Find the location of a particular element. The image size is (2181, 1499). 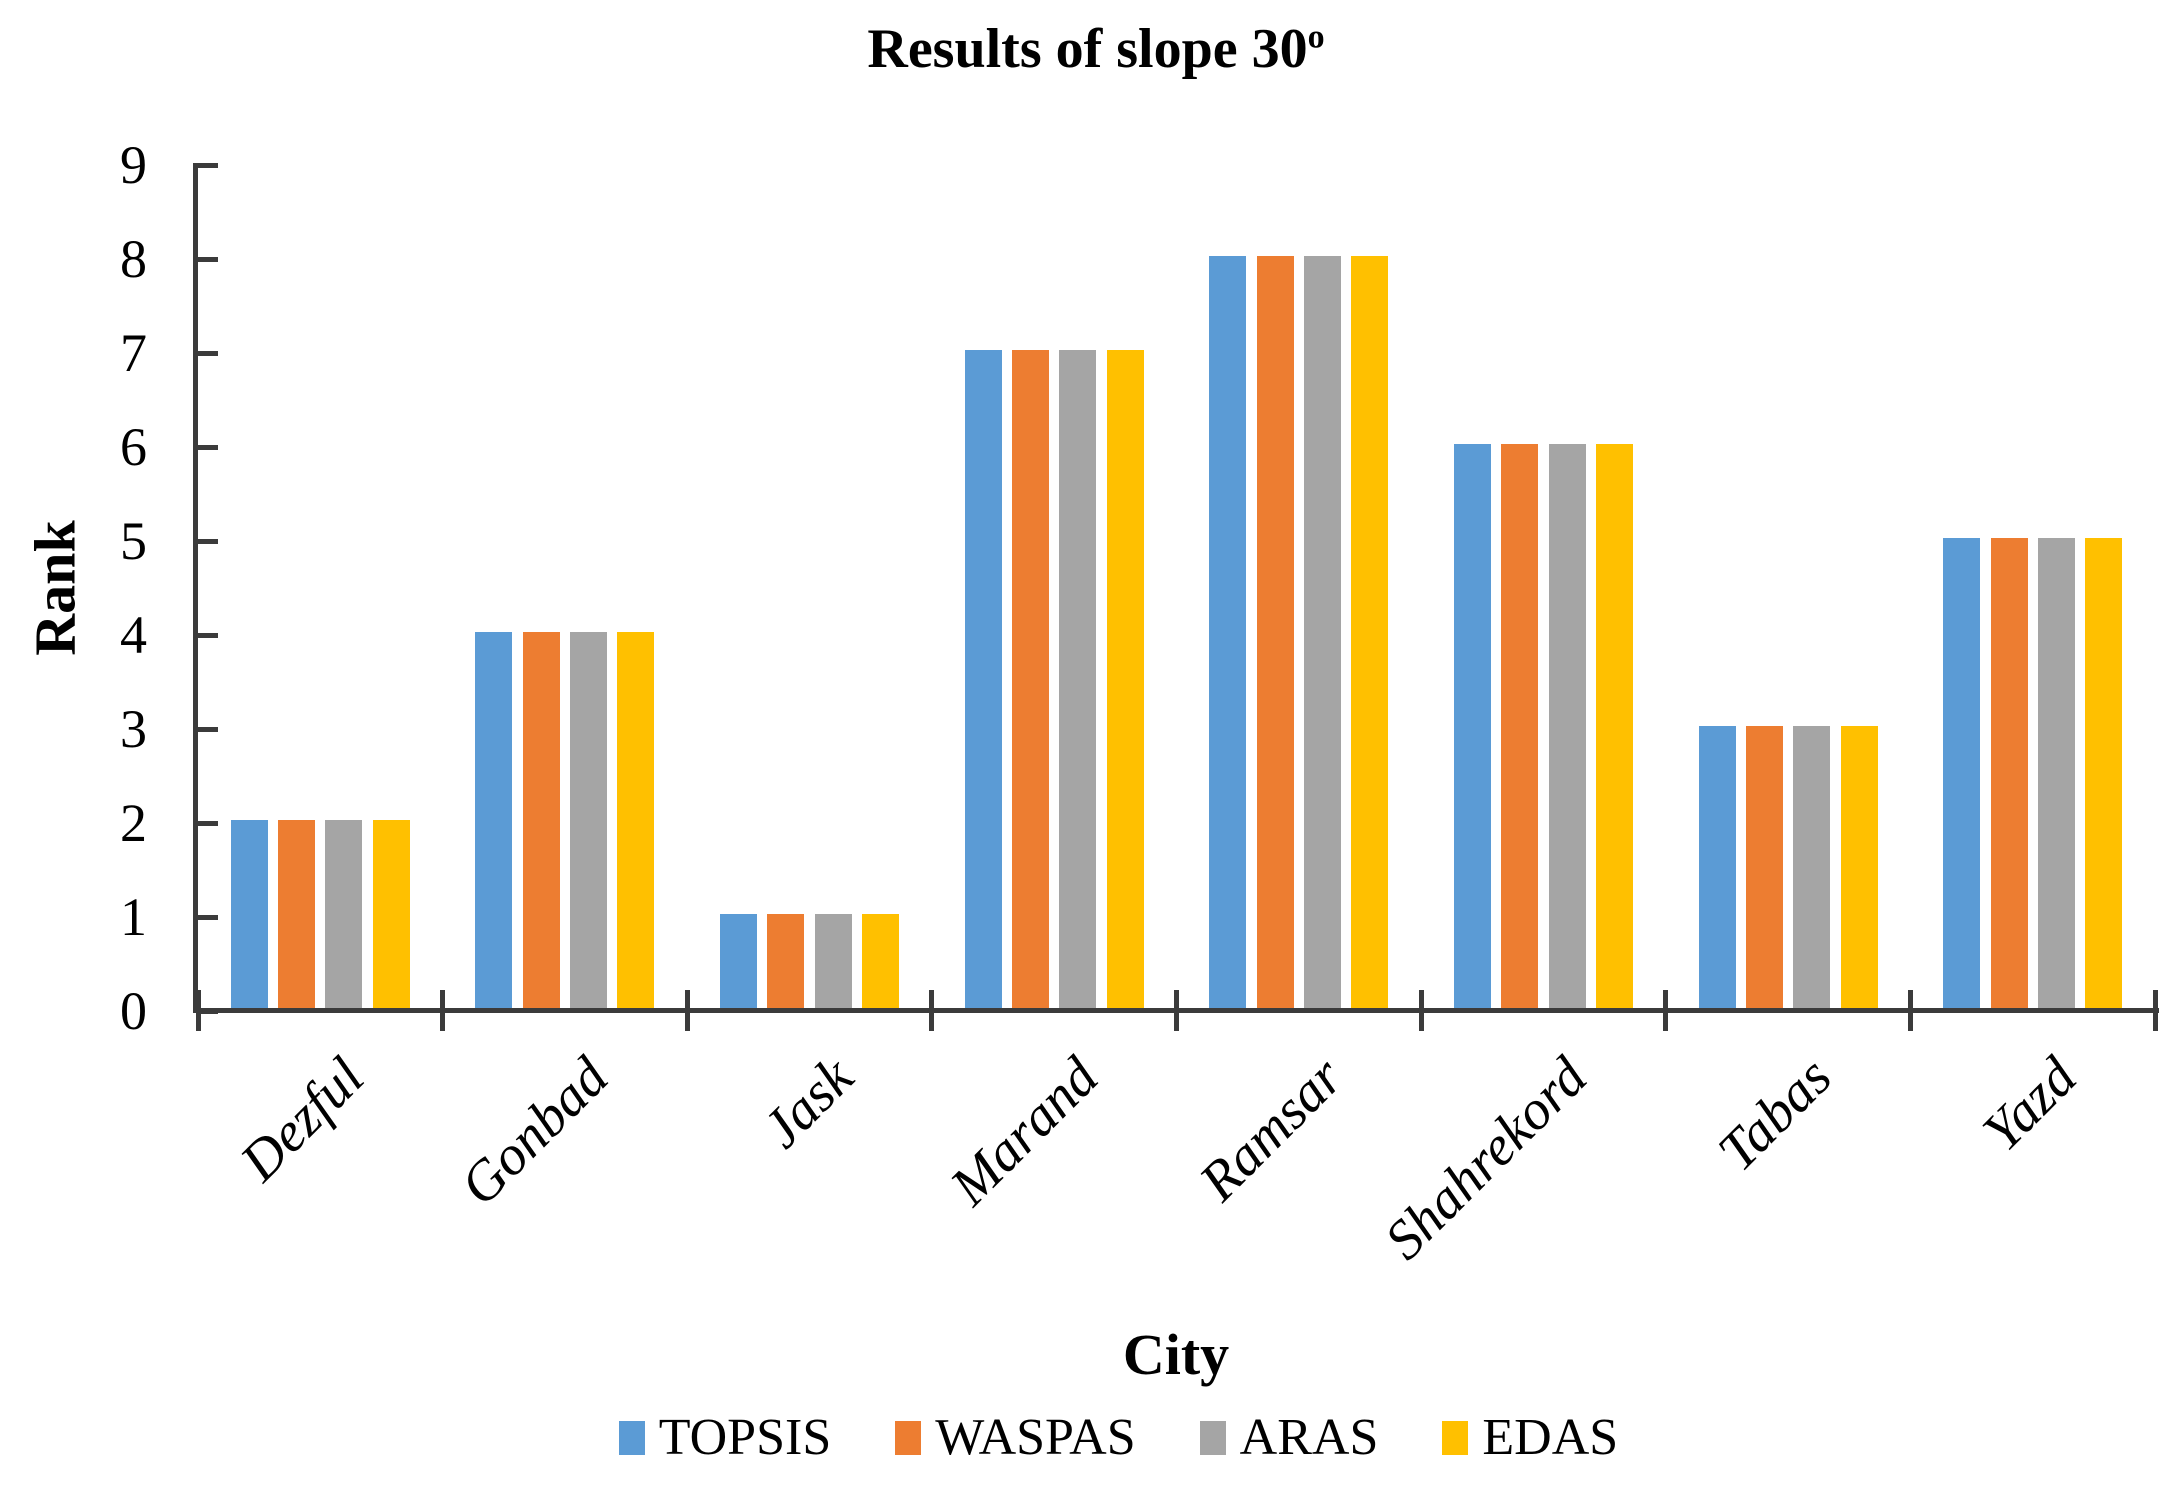

bar-topsis-jask is located at coordinates (739, 961).